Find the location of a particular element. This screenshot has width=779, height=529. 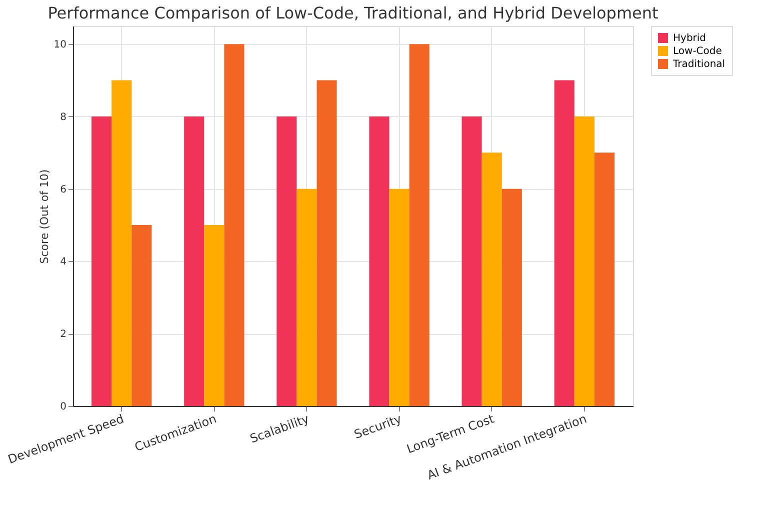

y-tick-label: 8 is located at coordinates (63, 117).